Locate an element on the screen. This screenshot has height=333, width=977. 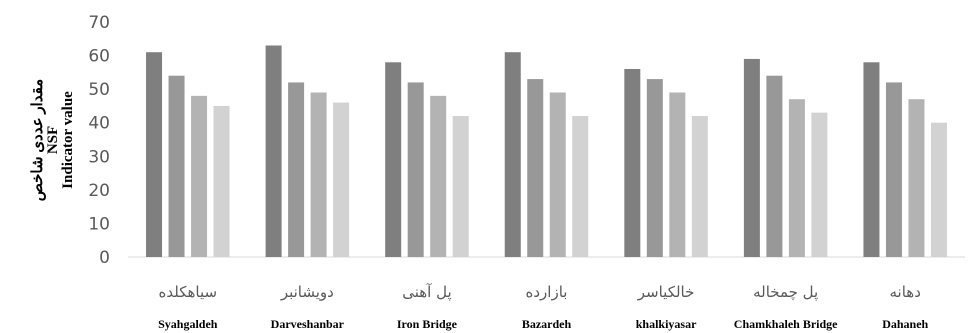
x-label-en-5: Chamkhaleh Bridge is located at coordinates (786, 324).